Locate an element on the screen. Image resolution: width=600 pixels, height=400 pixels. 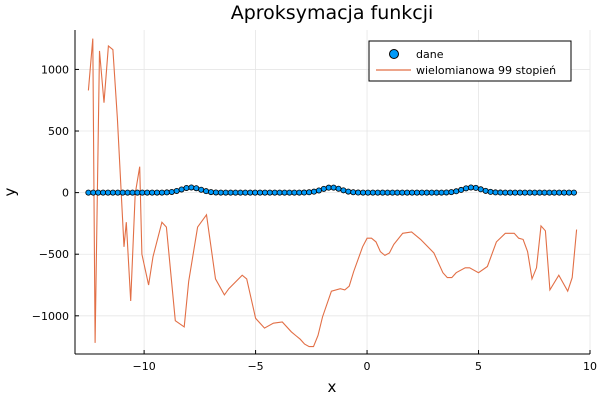
legend-label-dane: dane is located at coordinates (430, 54).